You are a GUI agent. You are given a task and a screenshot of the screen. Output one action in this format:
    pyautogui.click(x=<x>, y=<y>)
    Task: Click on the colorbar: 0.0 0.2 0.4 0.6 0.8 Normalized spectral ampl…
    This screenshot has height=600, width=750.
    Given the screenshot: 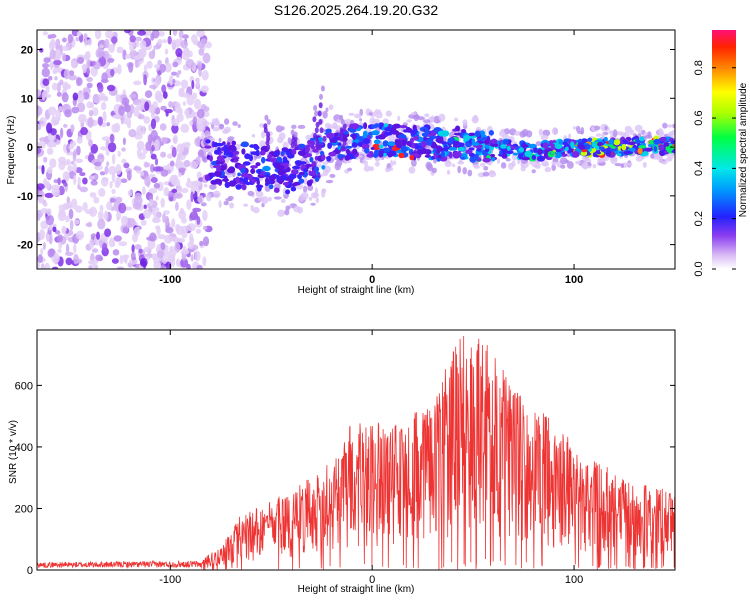 What is the action you would take?
    pyautogui.click(x=721, y=153)
    